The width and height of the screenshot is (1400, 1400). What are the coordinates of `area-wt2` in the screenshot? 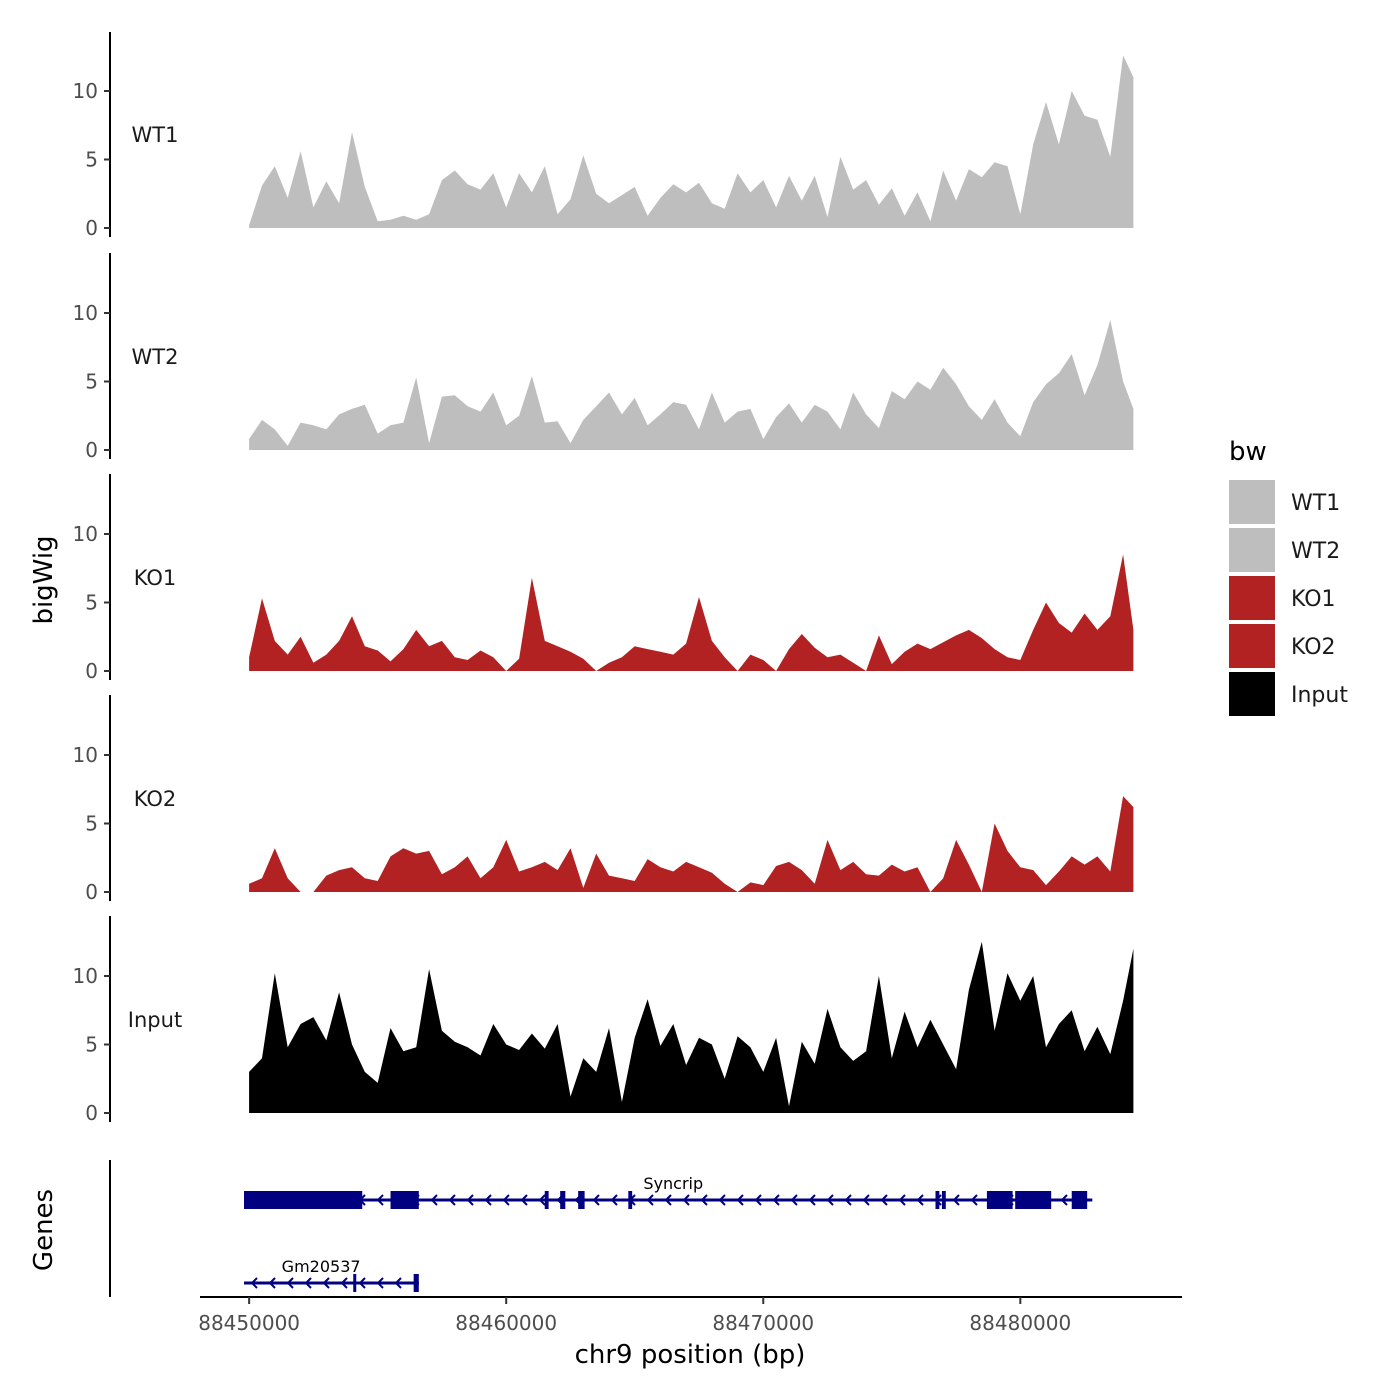 It's located at (691, 384).